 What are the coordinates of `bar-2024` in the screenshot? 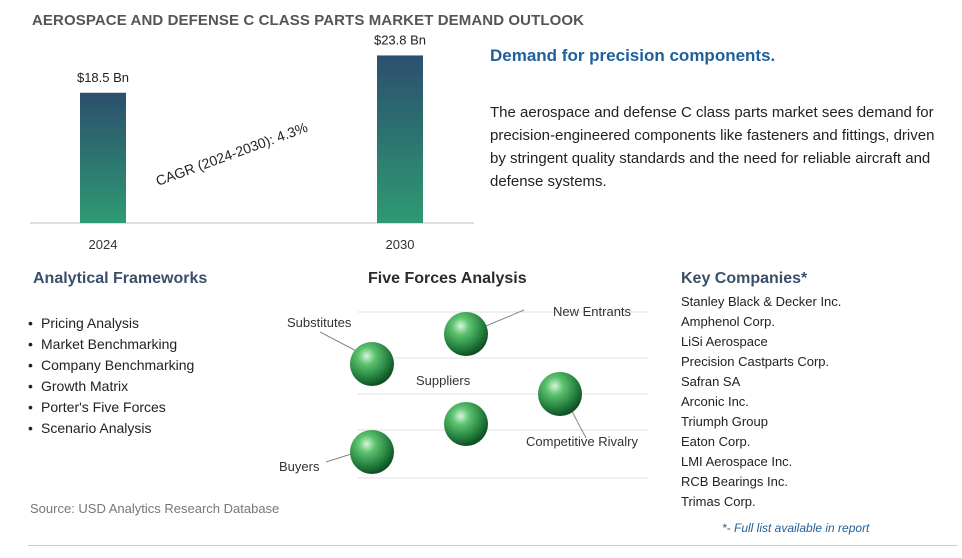 It's located at (103, 157).